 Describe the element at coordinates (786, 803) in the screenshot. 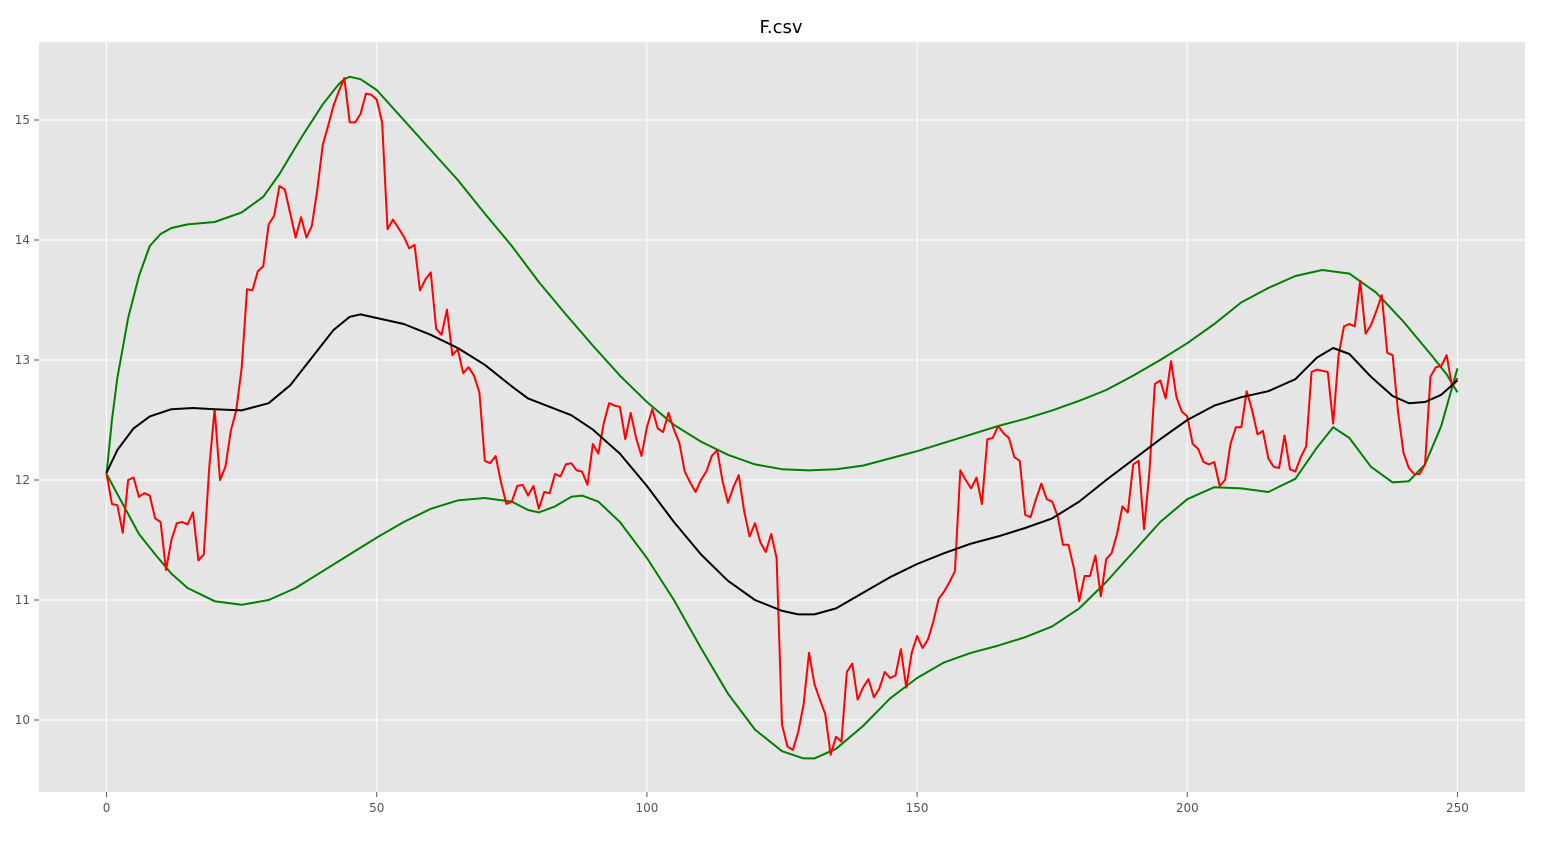

I see `x-axis: 0 50 100 150 200 250` at that location.